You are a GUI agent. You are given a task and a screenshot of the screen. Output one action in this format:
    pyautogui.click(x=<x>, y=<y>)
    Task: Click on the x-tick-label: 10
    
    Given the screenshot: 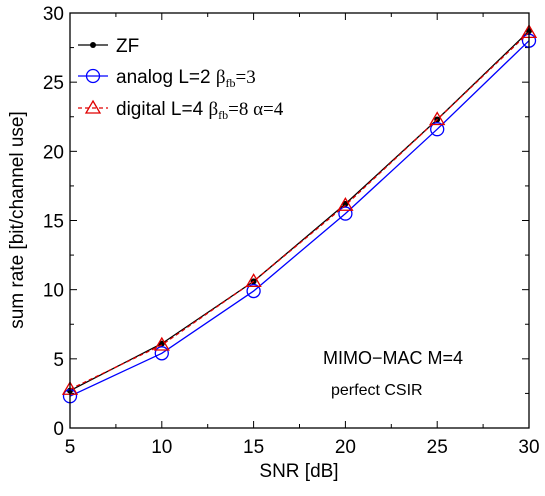 What is the action you would take?
    pyautogui.click(x=161, y=447)
    